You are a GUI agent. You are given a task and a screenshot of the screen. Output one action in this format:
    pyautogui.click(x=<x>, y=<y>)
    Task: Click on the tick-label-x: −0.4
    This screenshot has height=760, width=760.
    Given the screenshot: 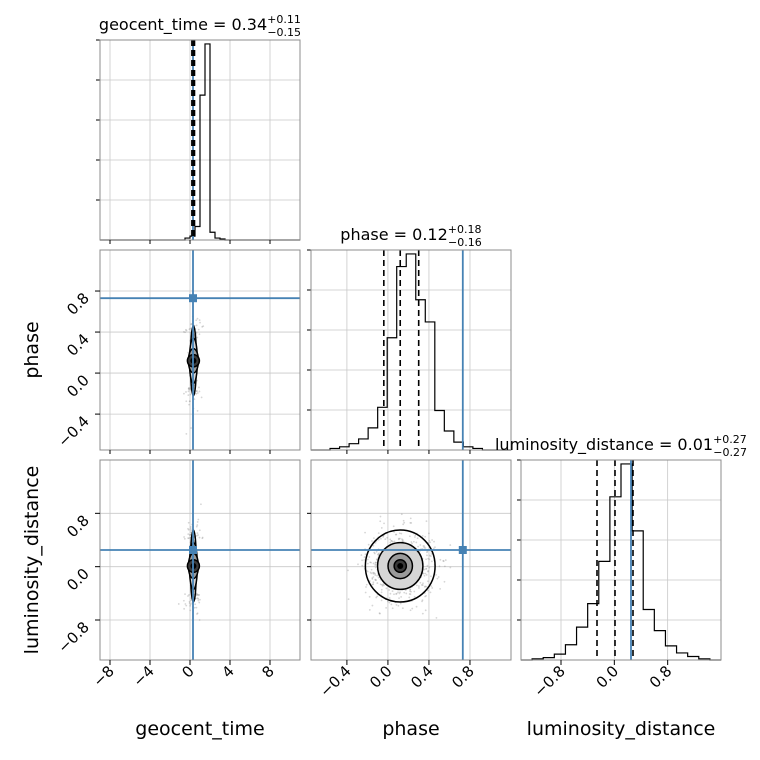 What is the action you would take?
    pyautogui.click(x=335, y=681)
    